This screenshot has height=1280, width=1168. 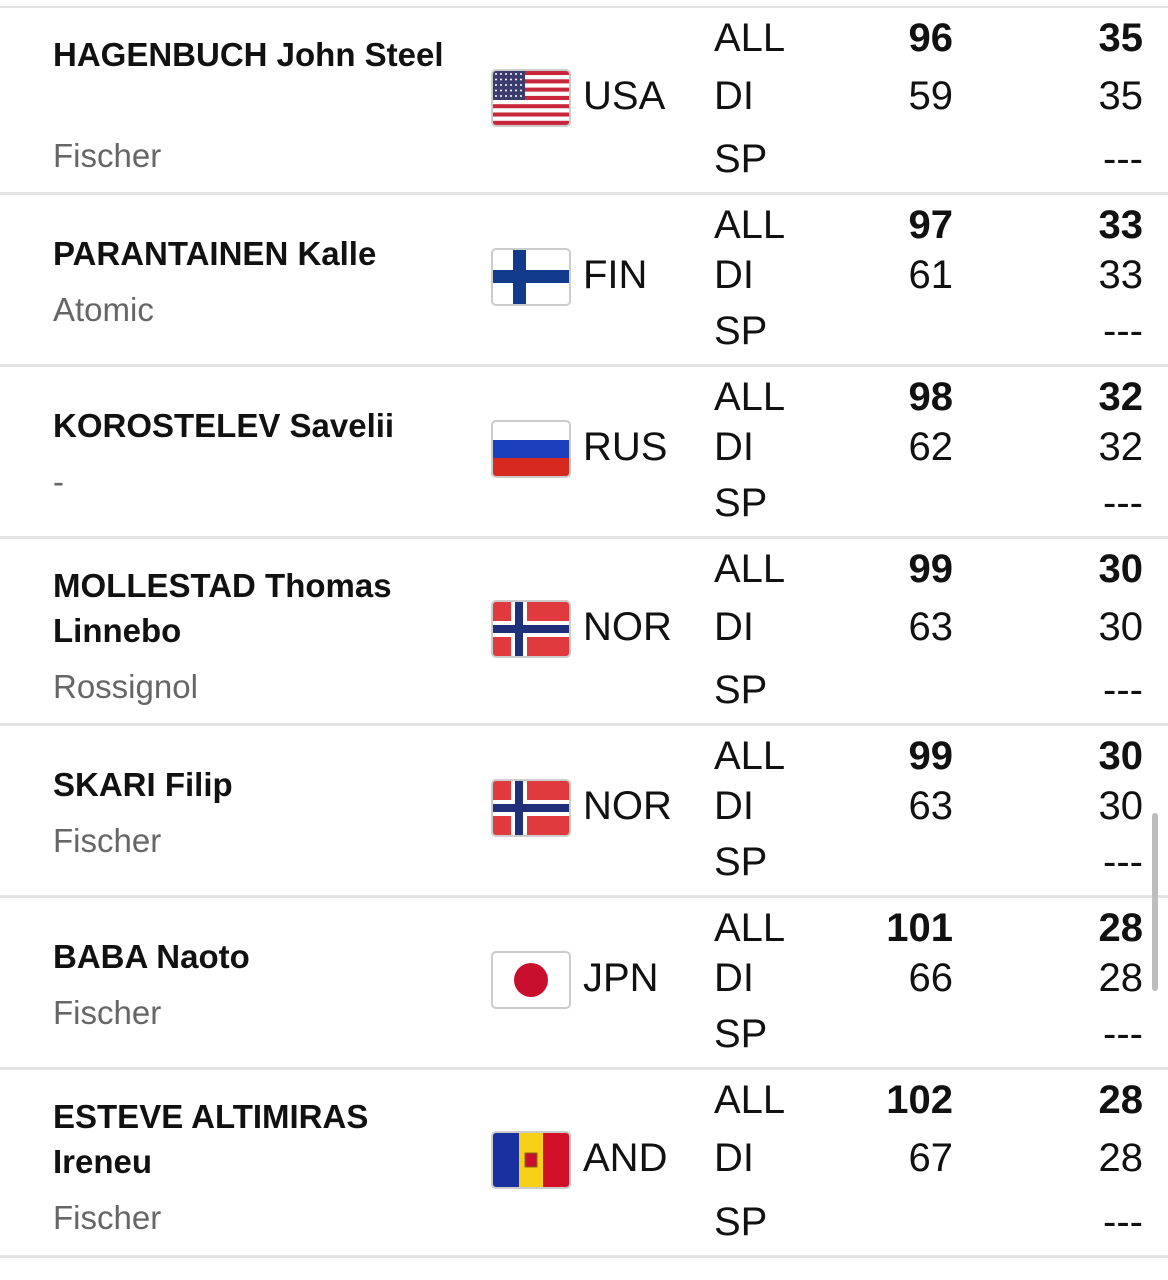 What do you see at coordinates (584, 39) in the screenshot?
I see `result-line: ALL 96 35` at bounding box center [584, 39].